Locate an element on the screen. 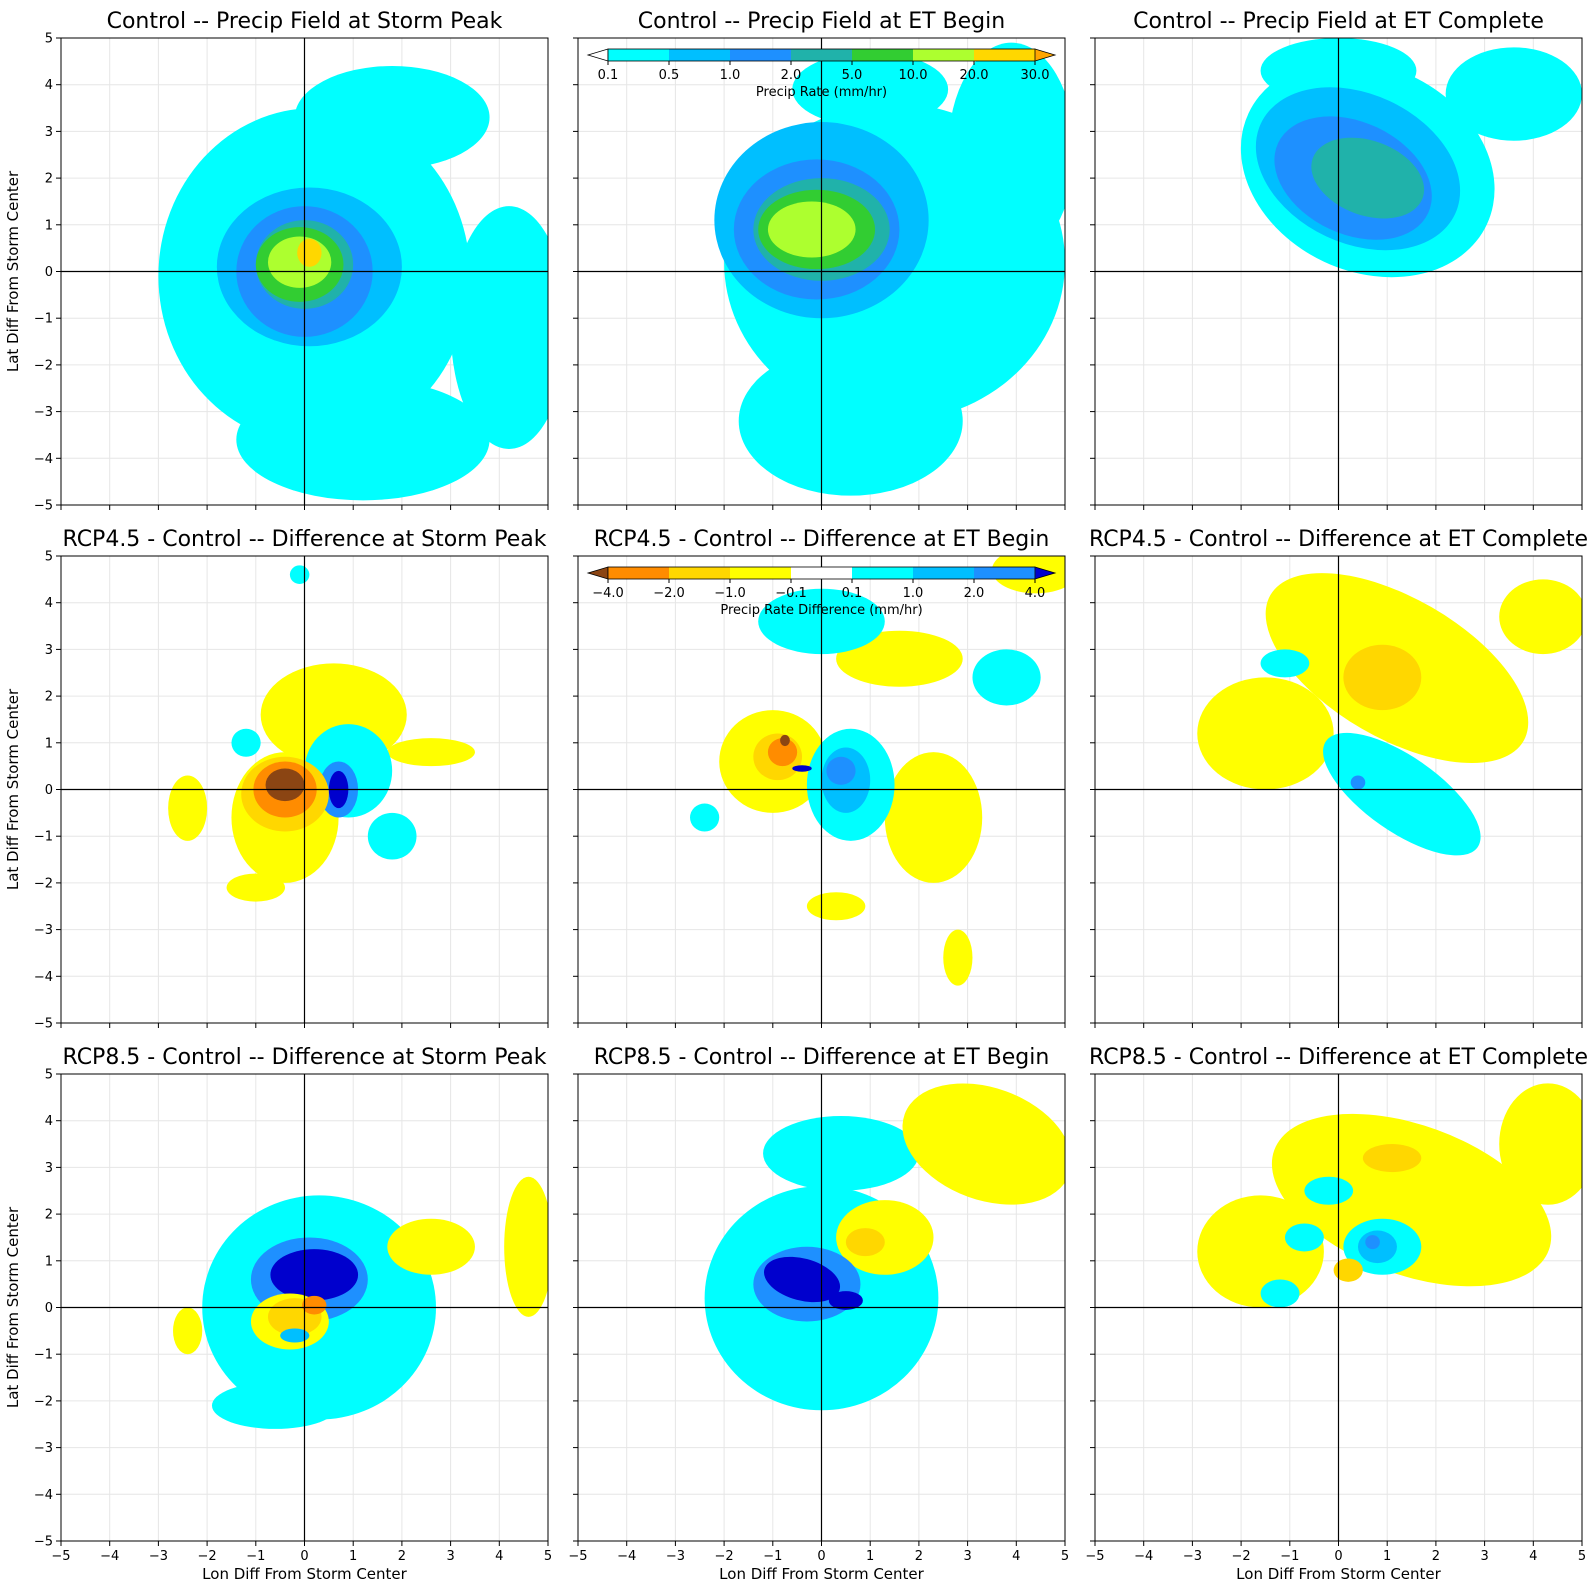 Image resolution: width=1595 pixels, height=1590 pixels. x-tick-label: −2 is located at coordinates (1241, 1556).